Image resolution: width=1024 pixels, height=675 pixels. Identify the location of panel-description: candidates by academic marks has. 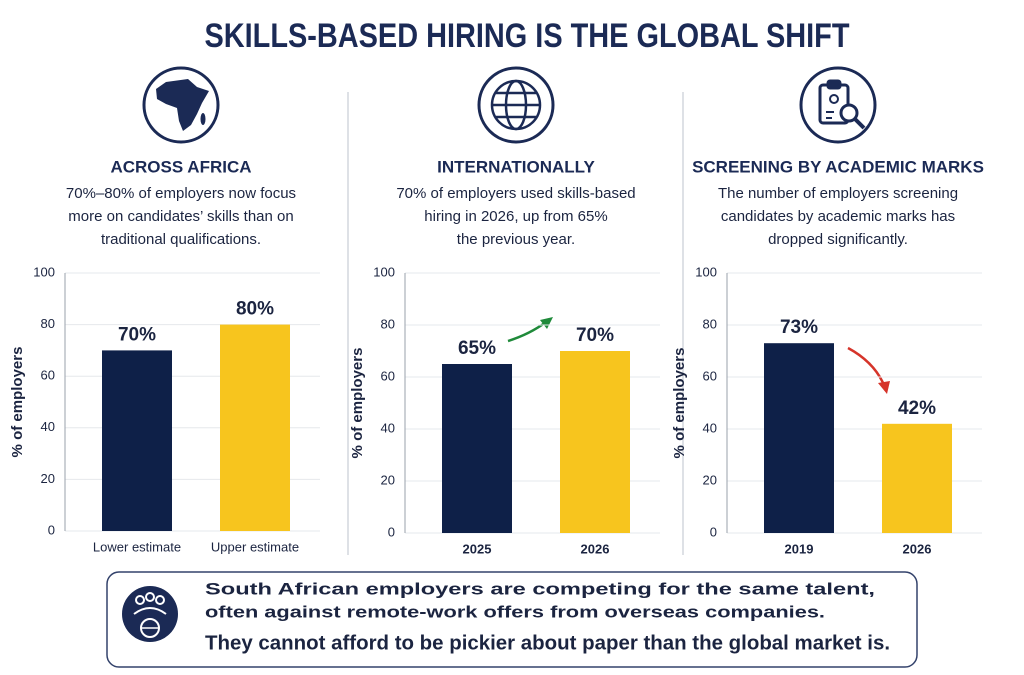
(838, 216).